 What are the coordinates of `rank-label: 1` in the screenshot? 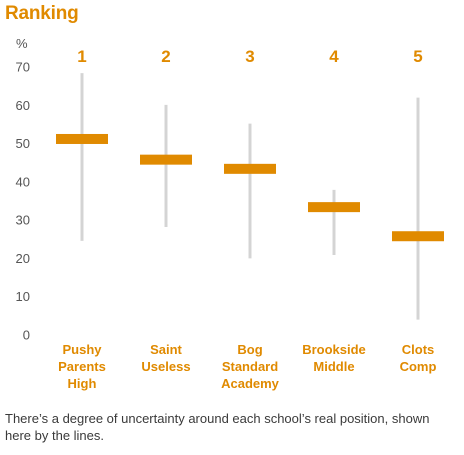 It's located at (81, 56).